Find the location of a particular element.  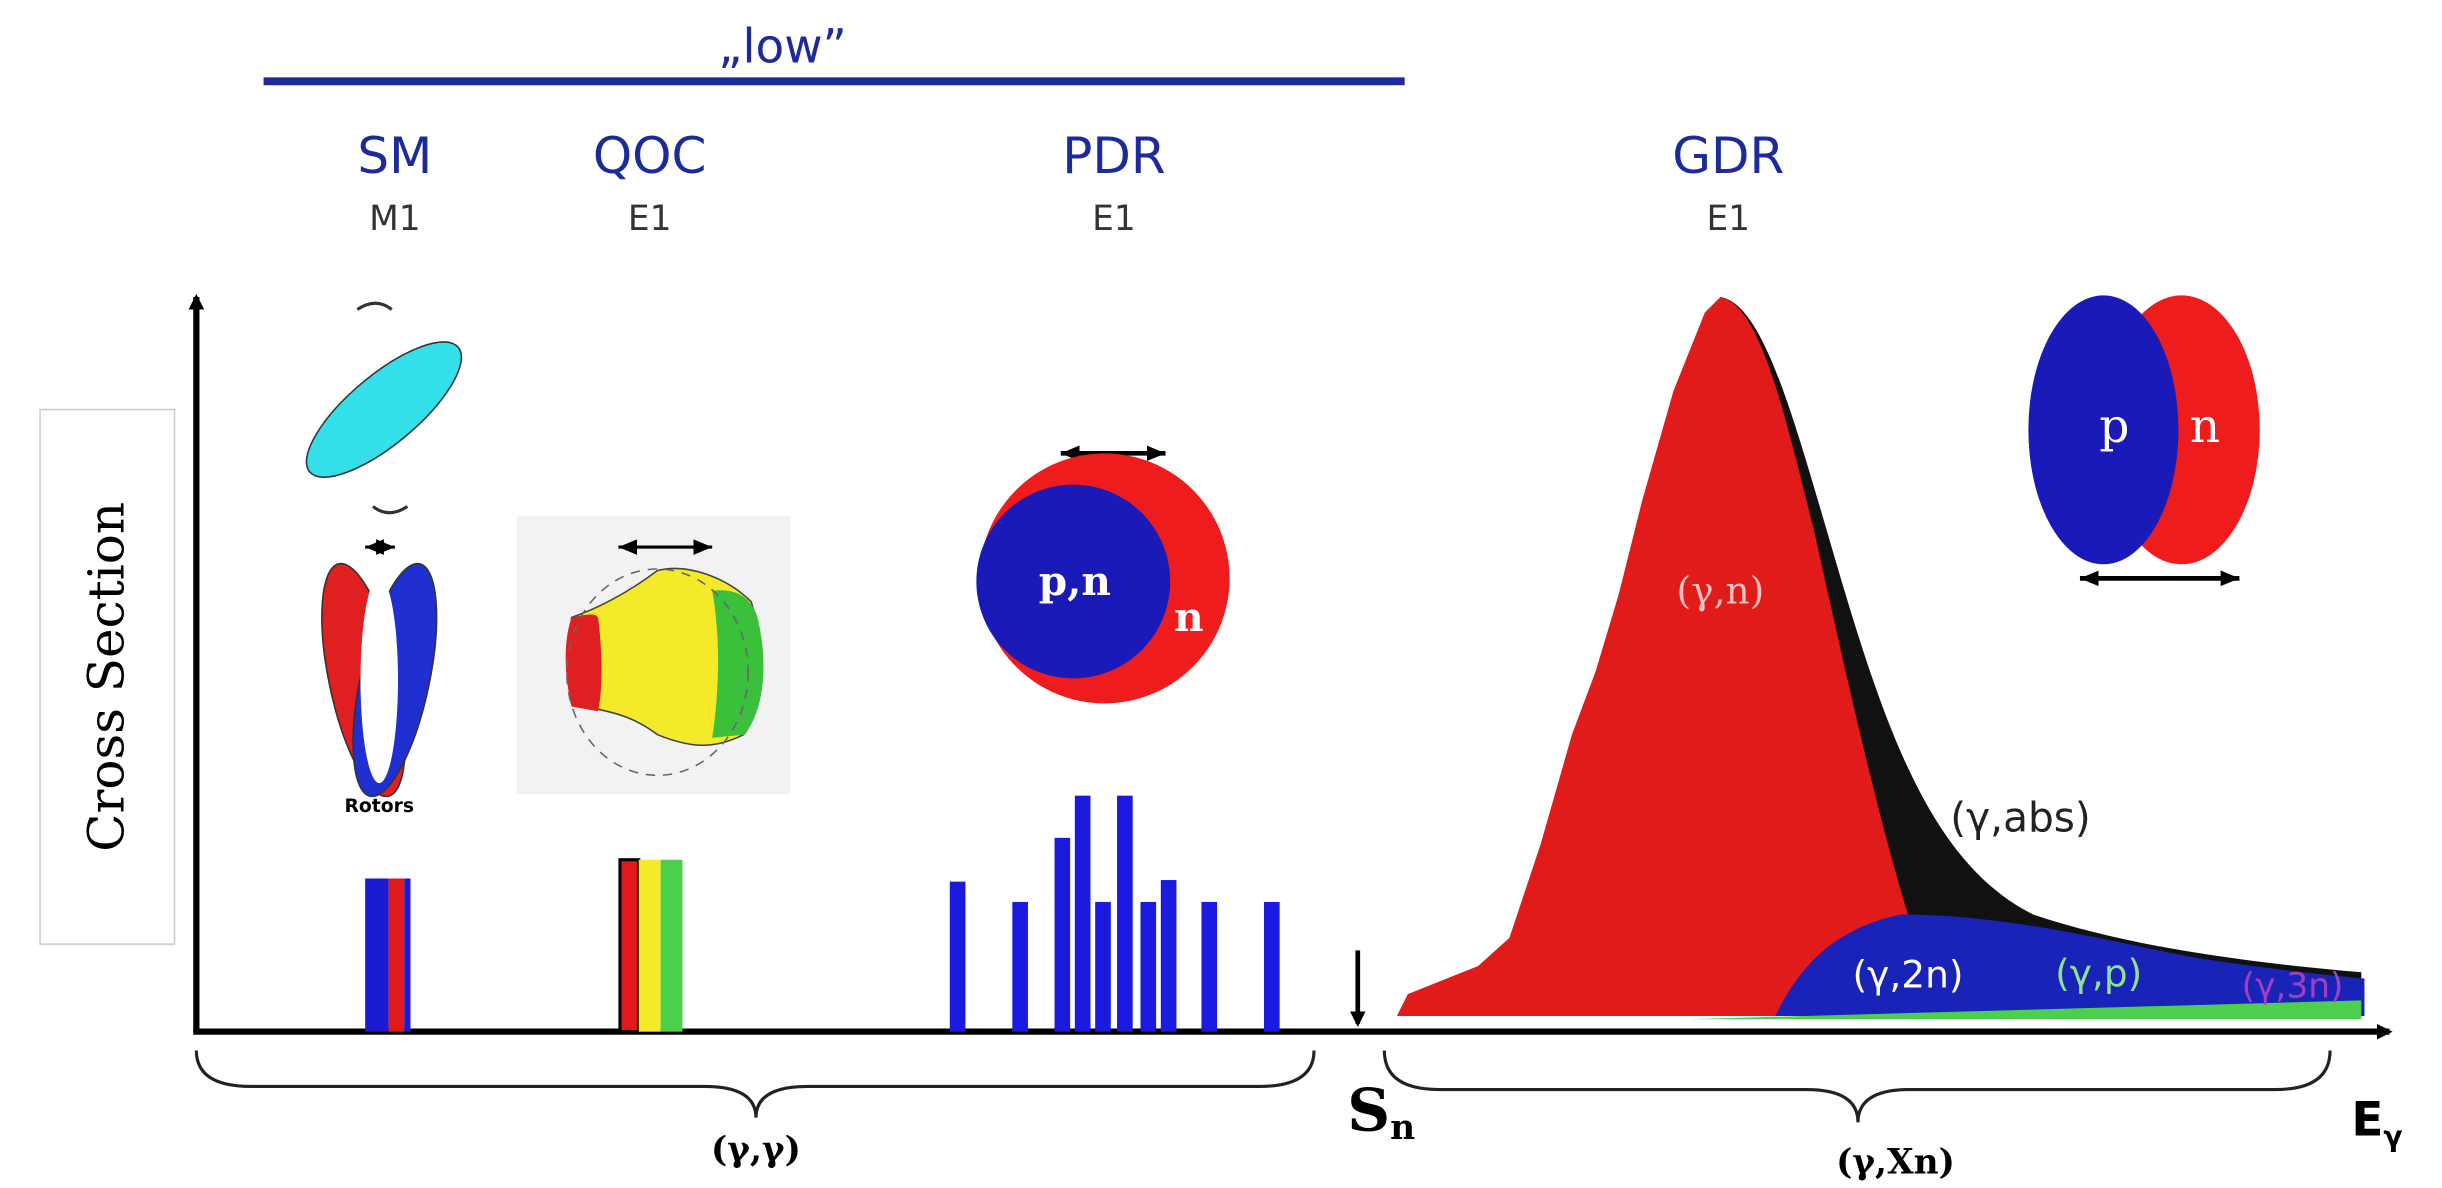

threshold-base: S is located at coordinates (1368, 1110).